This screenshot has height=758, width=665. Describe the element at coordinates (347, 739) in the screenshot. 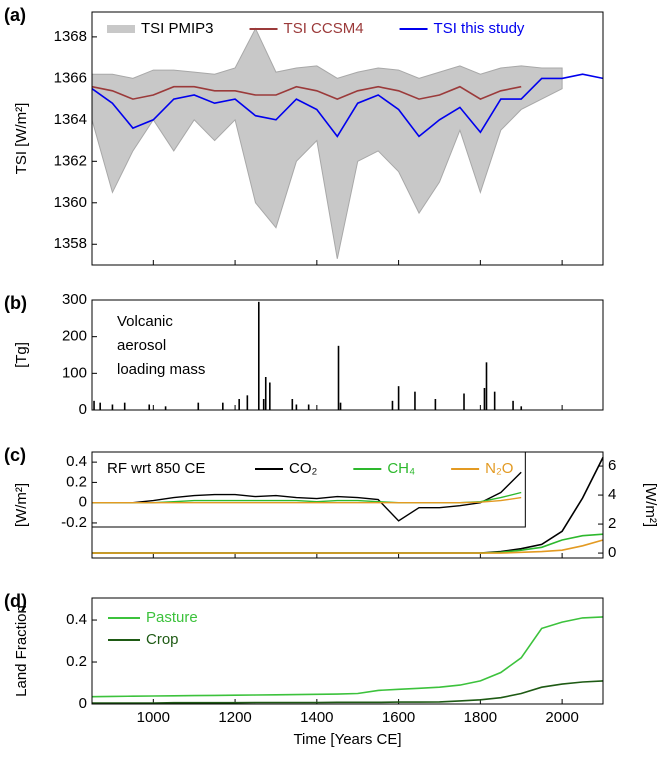

I see `x-axis-label: Time [Years CE]` at that location.